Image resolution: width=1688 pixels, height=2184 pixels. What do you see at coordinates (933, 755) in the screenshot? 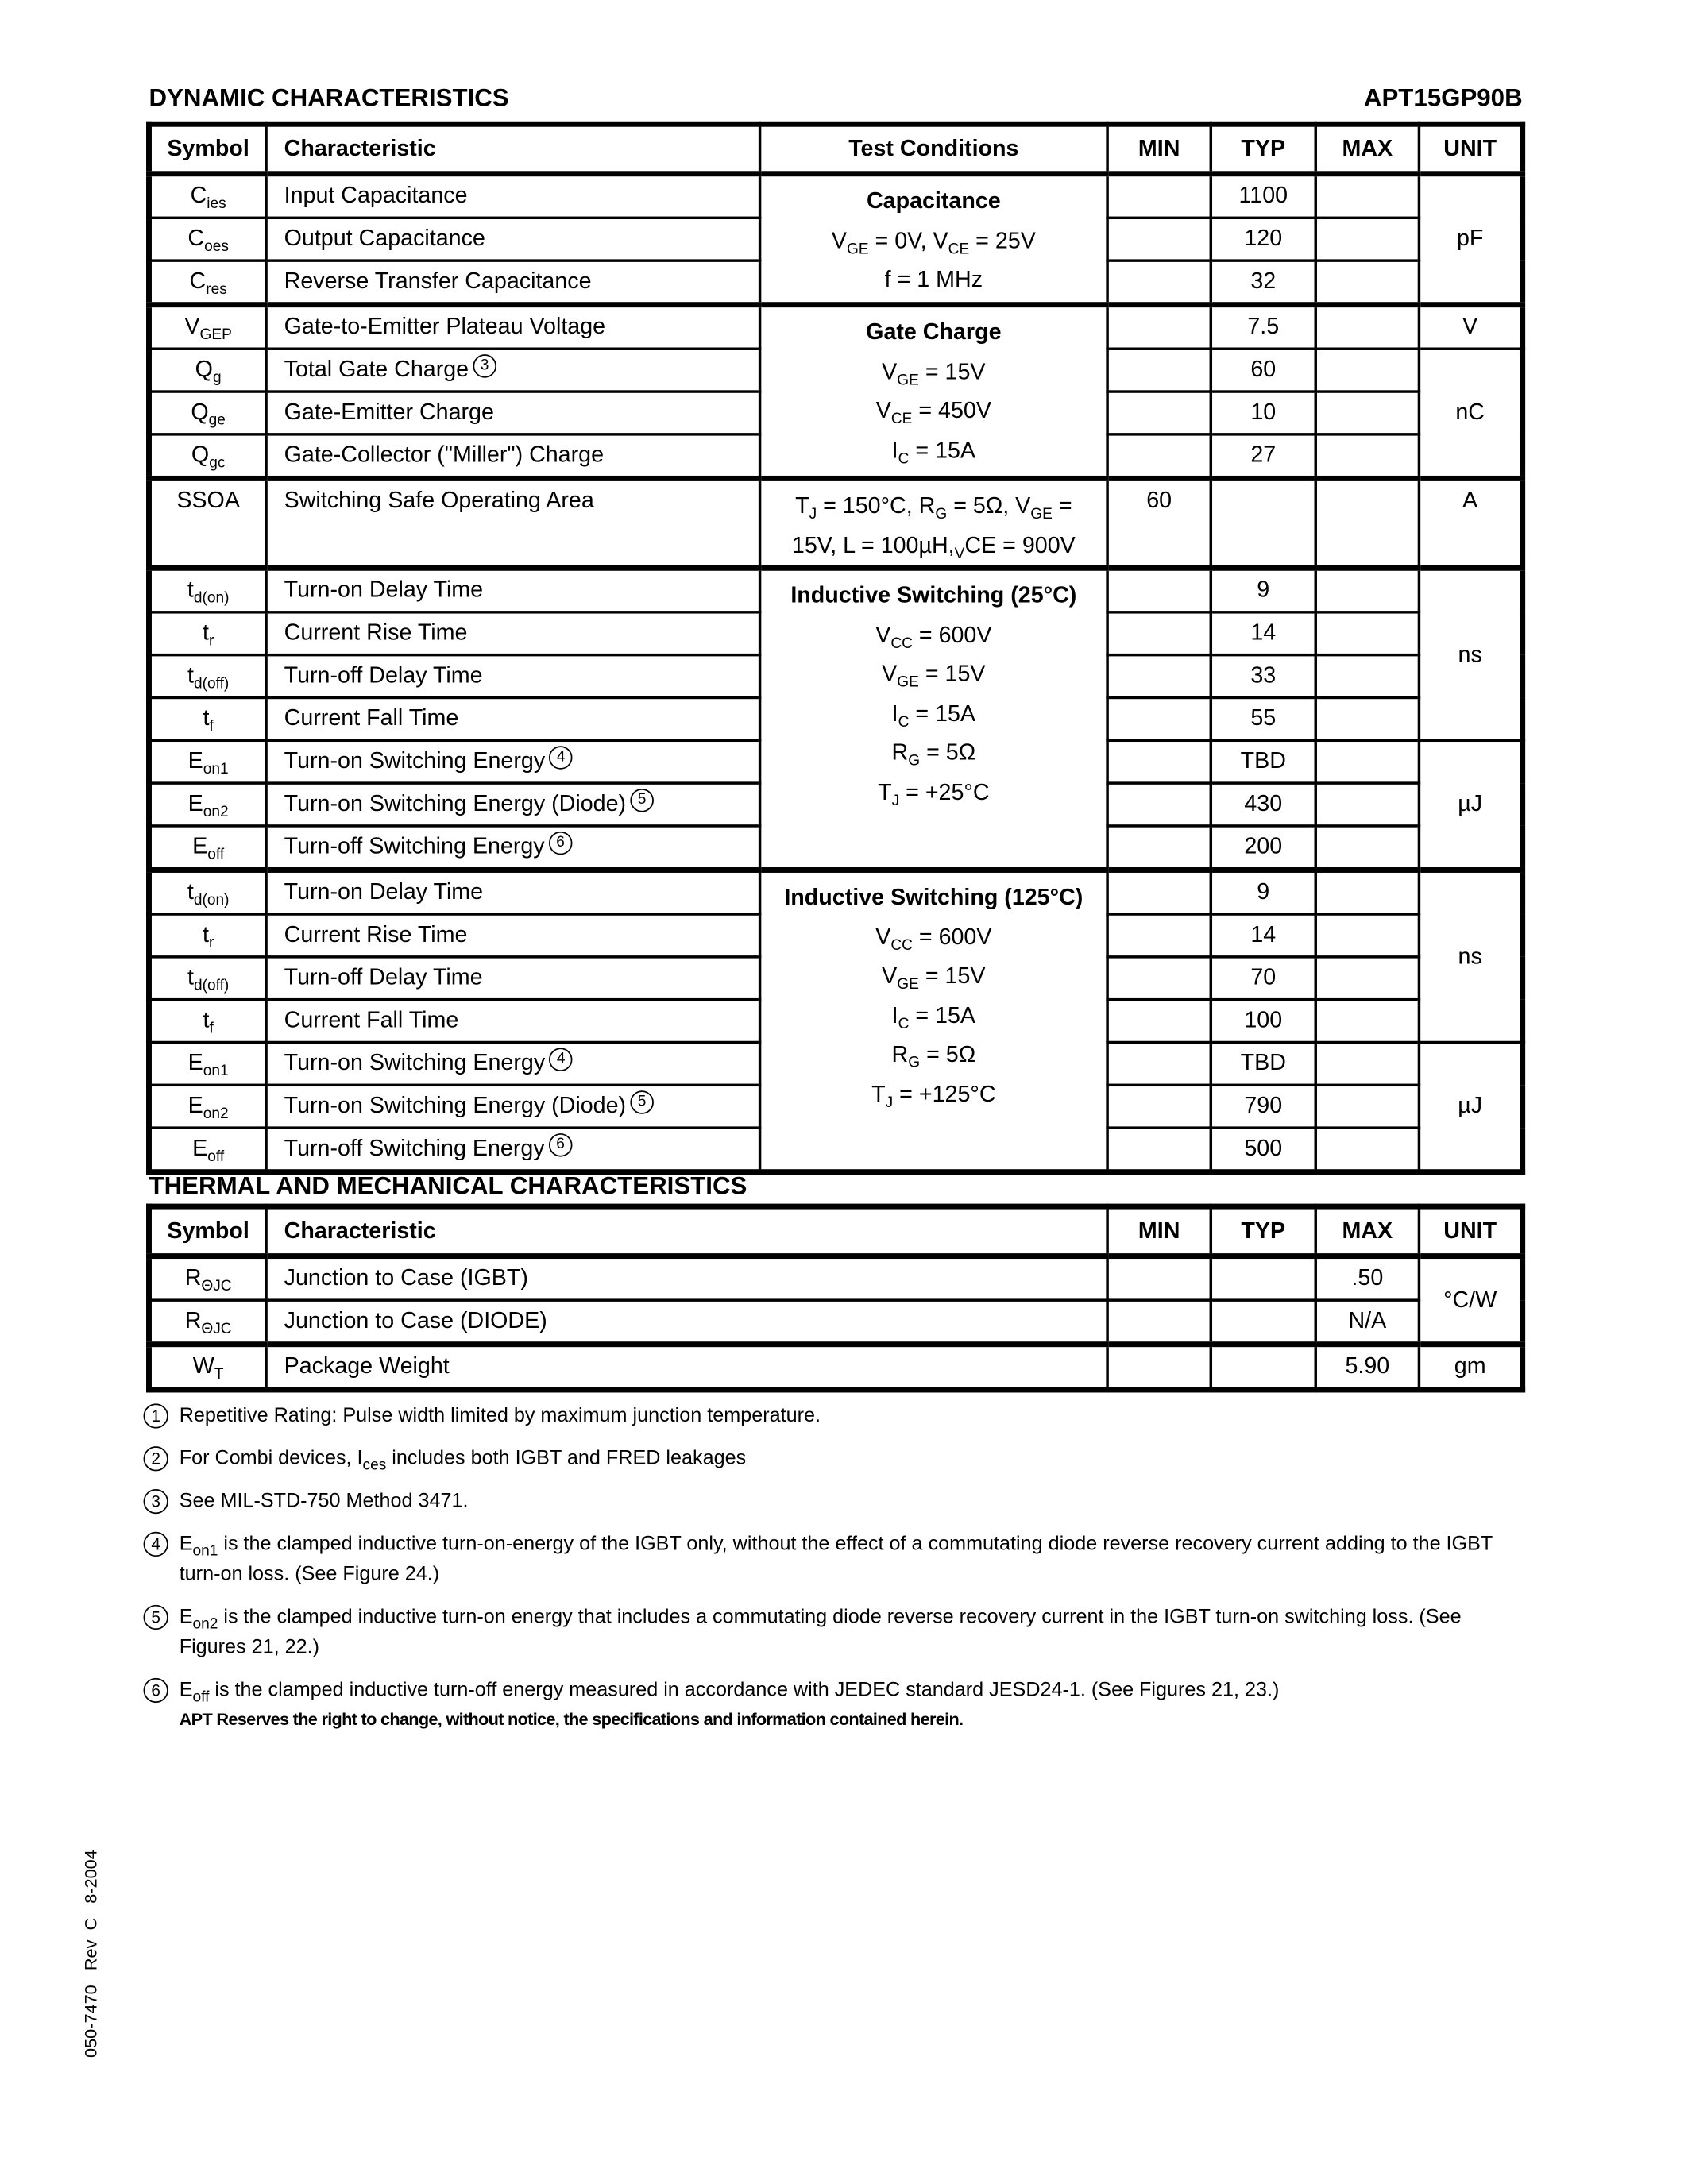
I see `condition-line: RG = 5Ω` at bounding box center [933, 755].